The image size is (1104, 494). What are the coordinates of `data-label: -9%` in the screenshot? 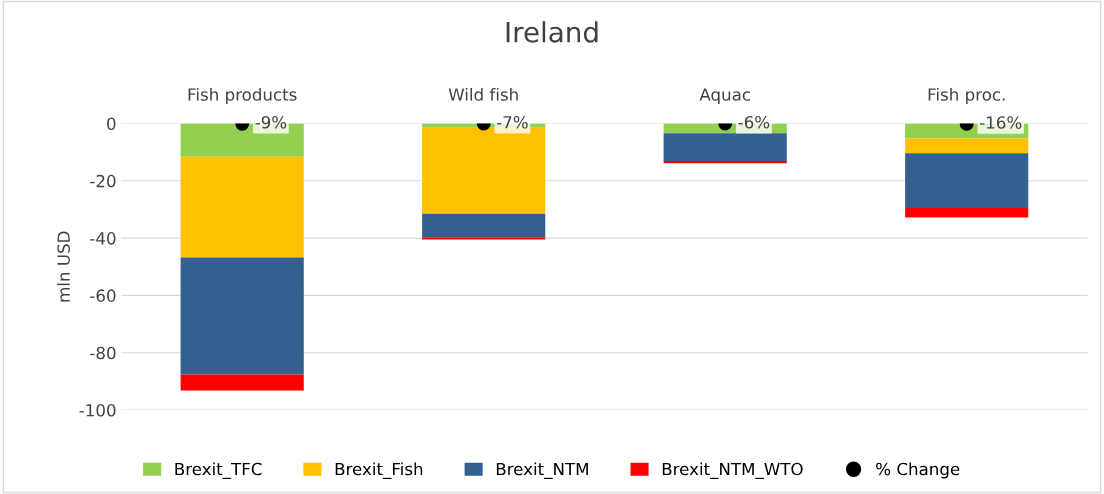 It's located at (271, 122).